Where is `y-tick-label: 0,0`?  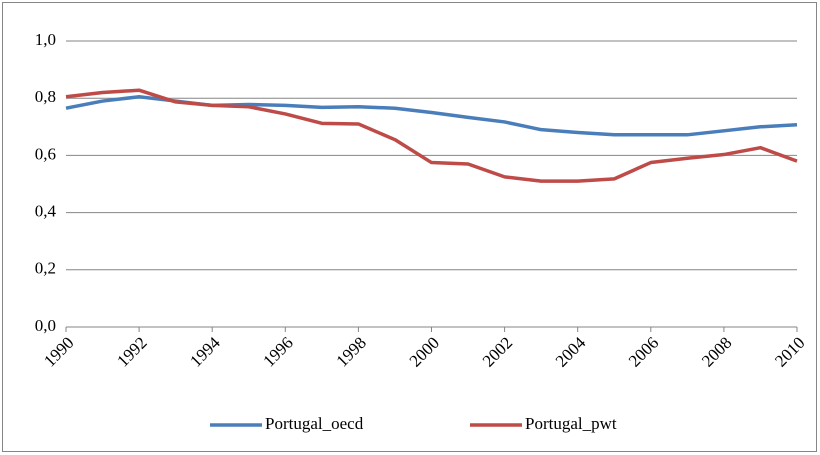 y-tick-label: 0,0 is located at coordinates (45, 325).